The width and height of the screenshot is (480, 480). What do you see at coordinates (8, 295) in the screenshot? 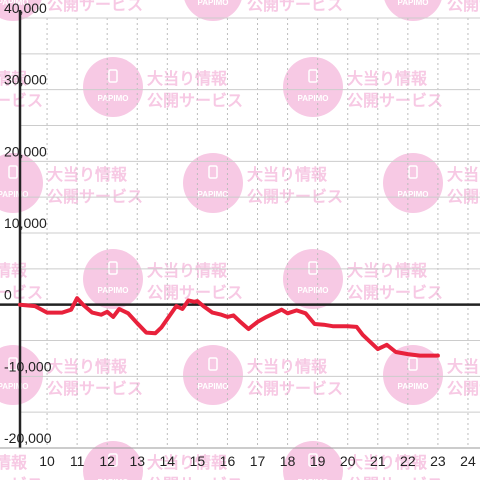
I see `y-tick-label: 0` at bounding box center [8, 295].